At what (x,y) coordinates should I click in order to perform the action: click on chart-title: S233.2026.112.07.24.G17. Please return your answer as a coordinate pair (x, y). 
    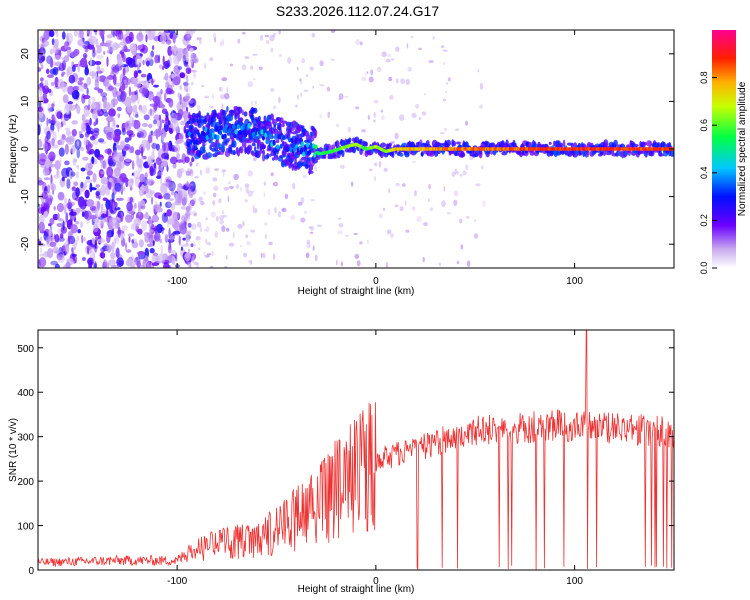
    Looking at the image, I should click on (357, 11).